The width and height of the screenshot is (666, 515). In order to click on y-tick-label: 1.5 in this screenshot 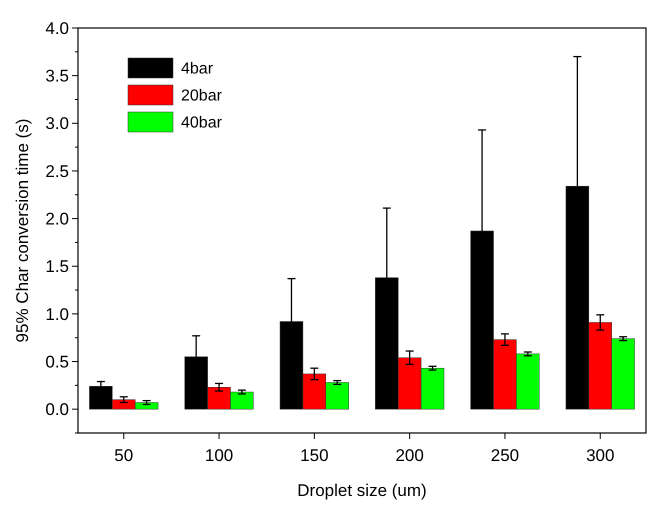, I will do `click(57, 266)`.